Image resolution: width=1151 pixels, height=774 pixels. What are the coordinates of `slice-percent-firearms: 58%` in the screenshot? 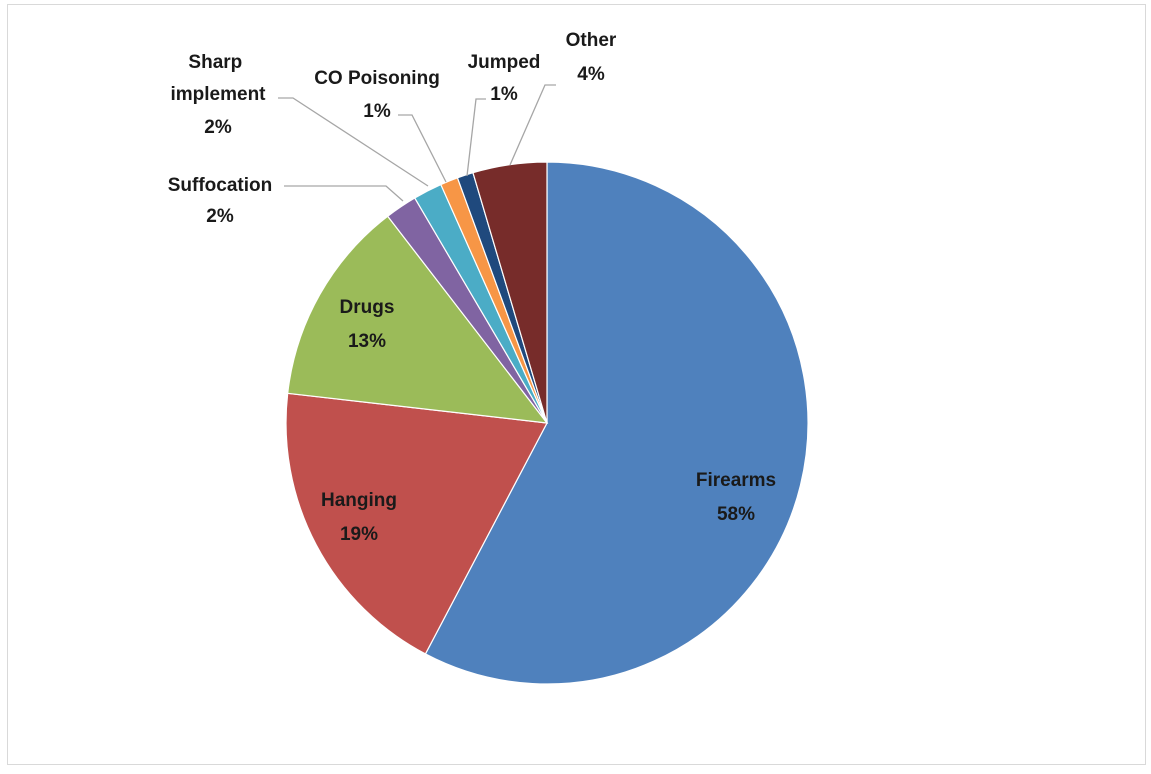 It's located at (736, 514).